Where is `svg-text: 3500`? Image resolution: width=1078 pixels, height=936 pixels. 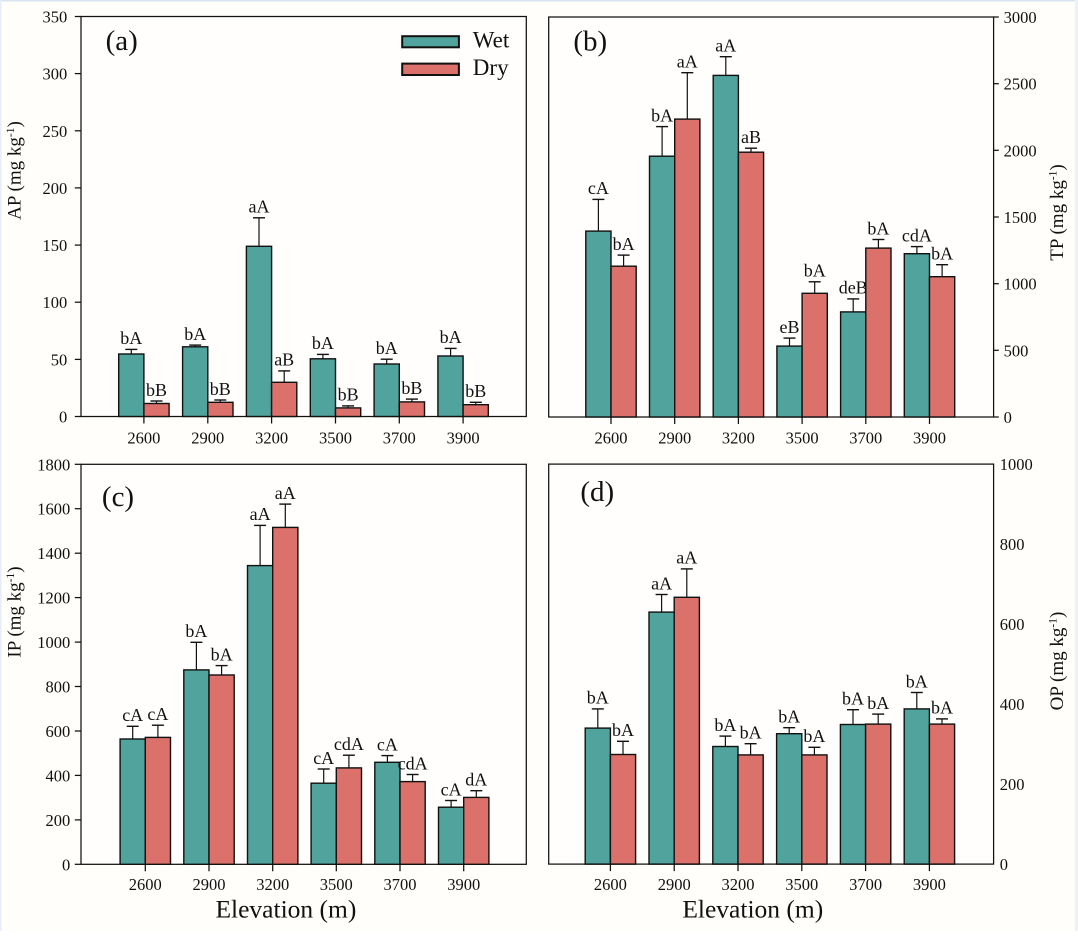 svg-text: 3500 is located at coordinates (802, 437).